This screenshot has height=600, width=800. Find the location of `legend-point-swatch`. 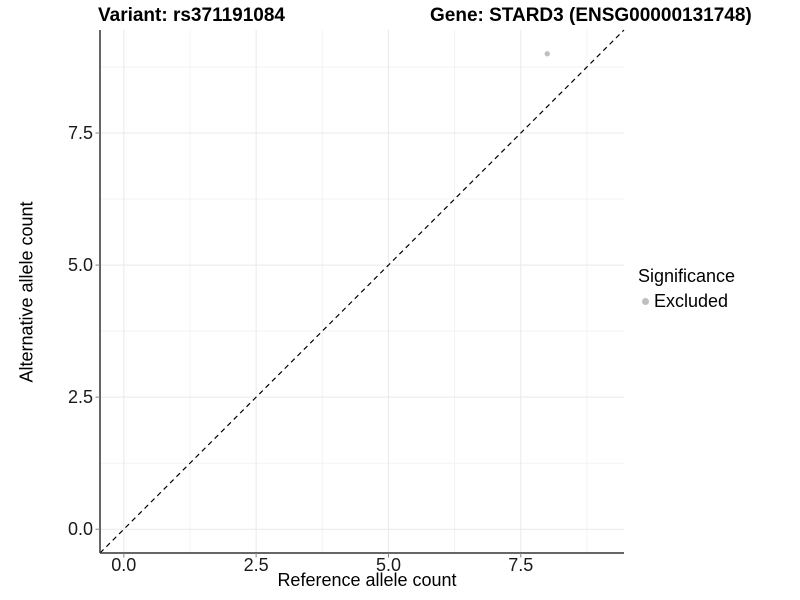

legend-point-swatch is located at coordinates (645, 301).